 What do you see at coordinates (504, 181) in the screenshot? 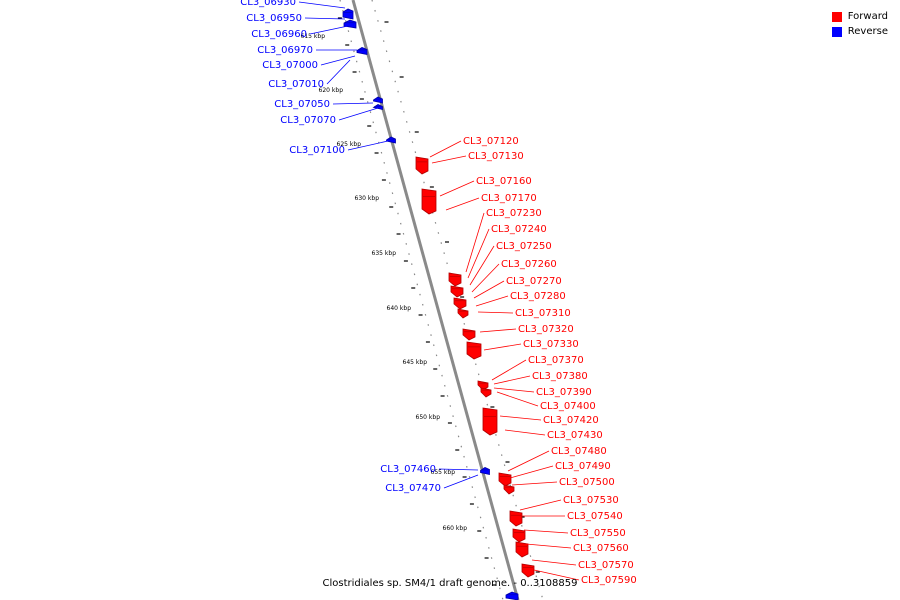
I see `forward-gene-label: CL3_07160` at bounding box center [504, 181].